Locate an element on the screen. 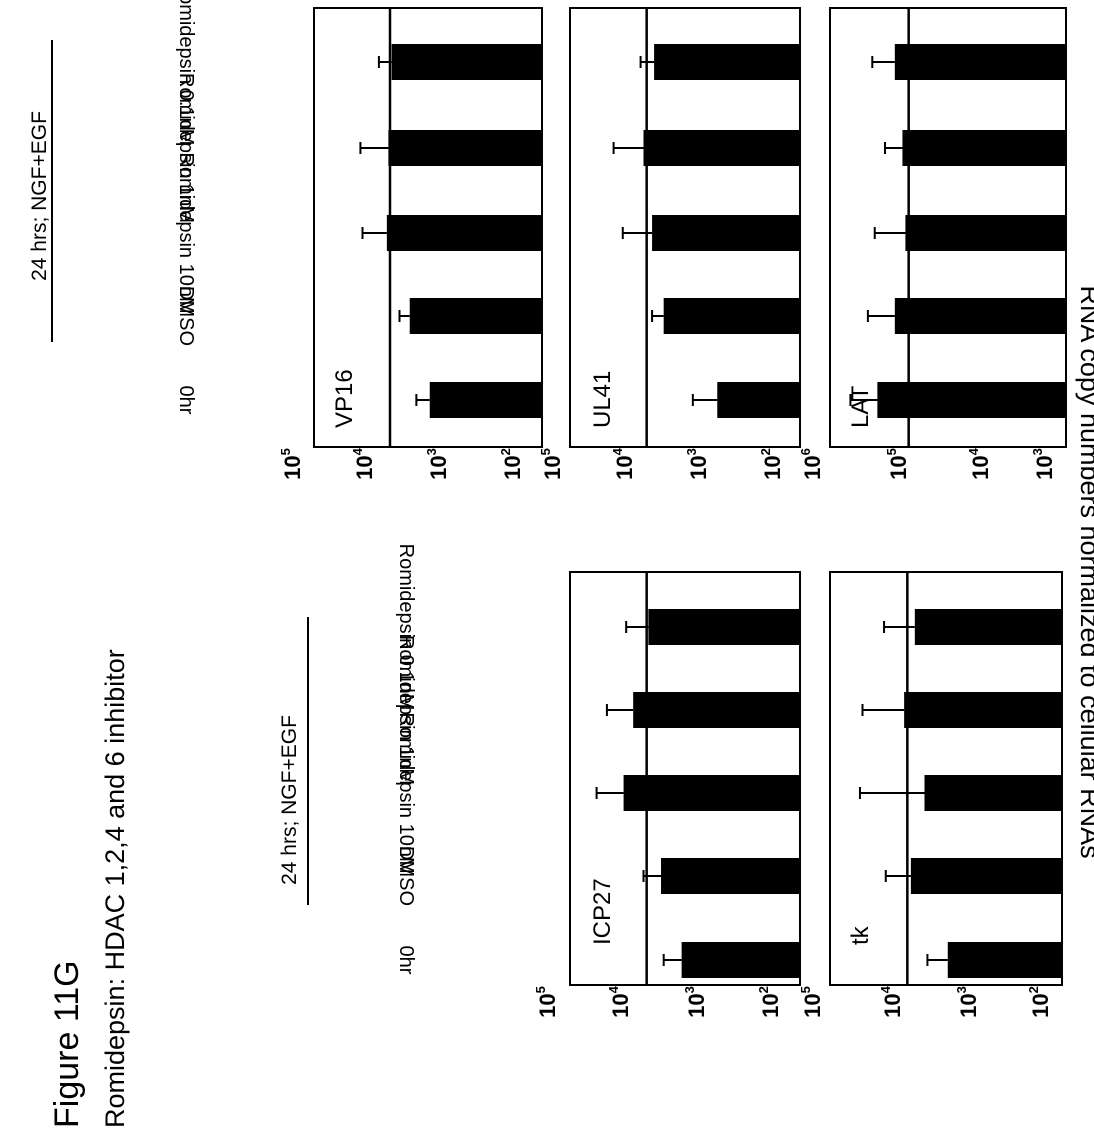 The image size is (1094, 1146). gene-label: VP16 is located at coordinates (344, 398).